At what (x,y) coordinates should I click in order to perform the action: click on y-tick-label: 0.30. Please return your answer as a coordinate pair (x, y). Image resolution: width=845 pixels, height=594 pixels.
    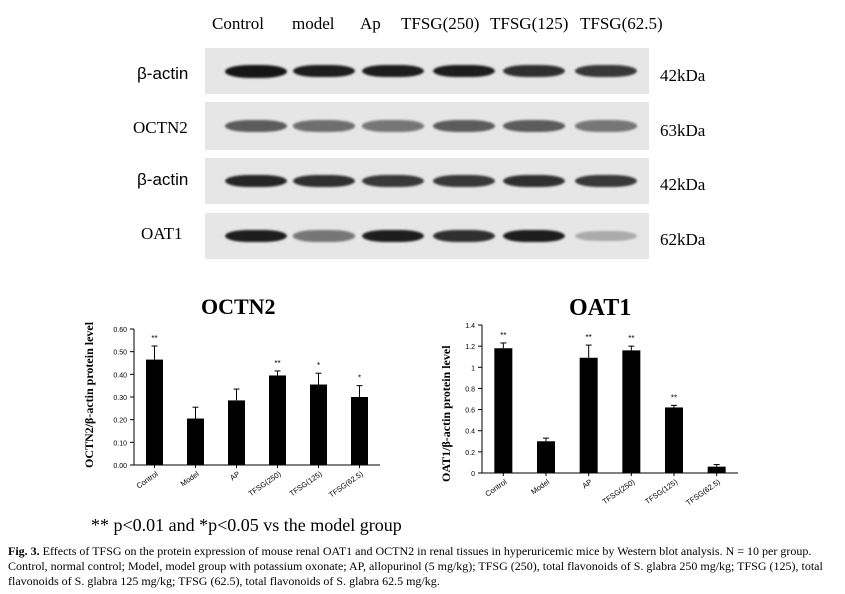
    Looking at the image, I should click on (120, 398).